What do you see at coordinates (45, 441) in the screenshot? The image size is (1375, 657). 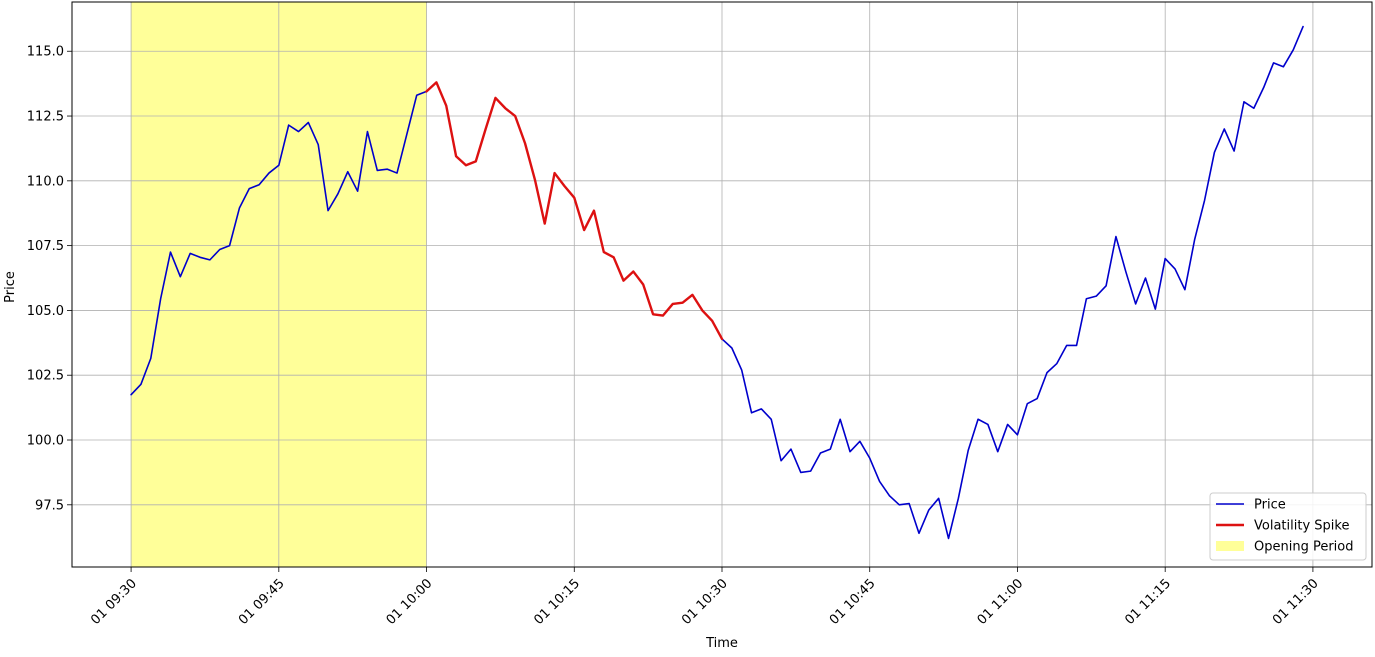 I see `y-tick-label: 100.0` at bounding box center [45, 441].